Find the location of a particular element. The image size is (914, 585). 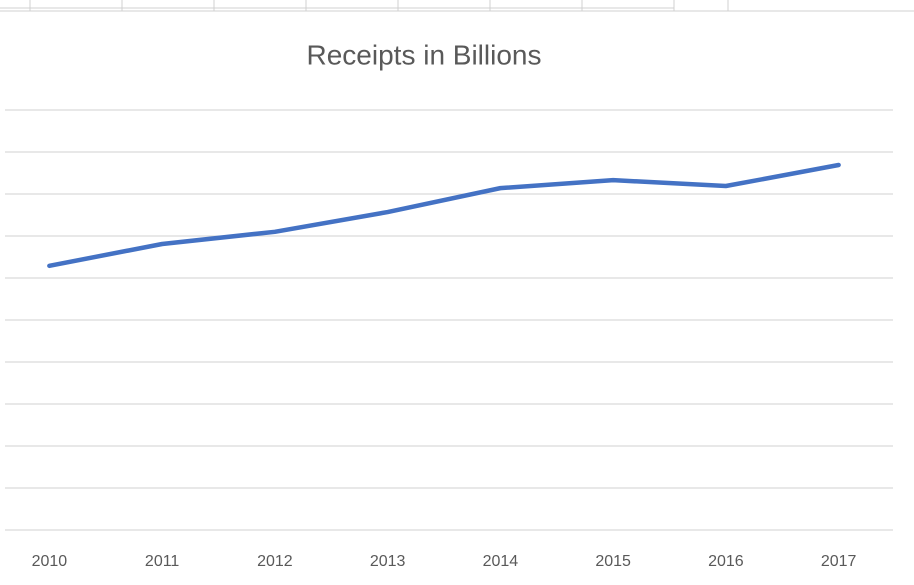

x-tick-label: 2017 is located at coordinates (839, 561).